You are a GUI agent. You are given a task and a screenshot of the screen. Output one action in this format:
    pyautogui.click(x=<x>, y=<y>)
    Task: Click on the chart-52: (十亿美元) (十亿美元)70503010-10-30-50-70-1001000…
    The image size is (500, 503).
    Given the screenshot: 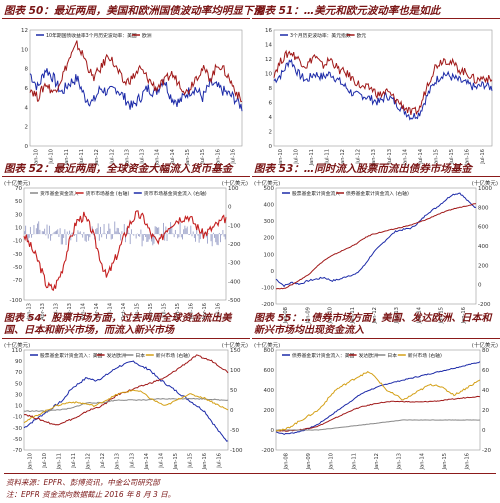 What is the action you would take?
    pyautogui.click(x=126, y=249)
    